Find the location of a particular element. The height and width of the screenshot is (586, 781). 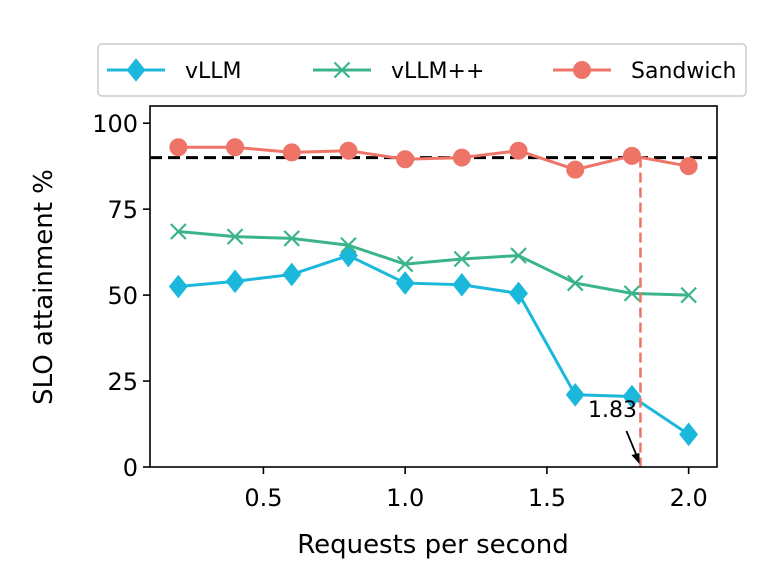

x-tick-label: 1.0 is located at coordinates (405, 498).